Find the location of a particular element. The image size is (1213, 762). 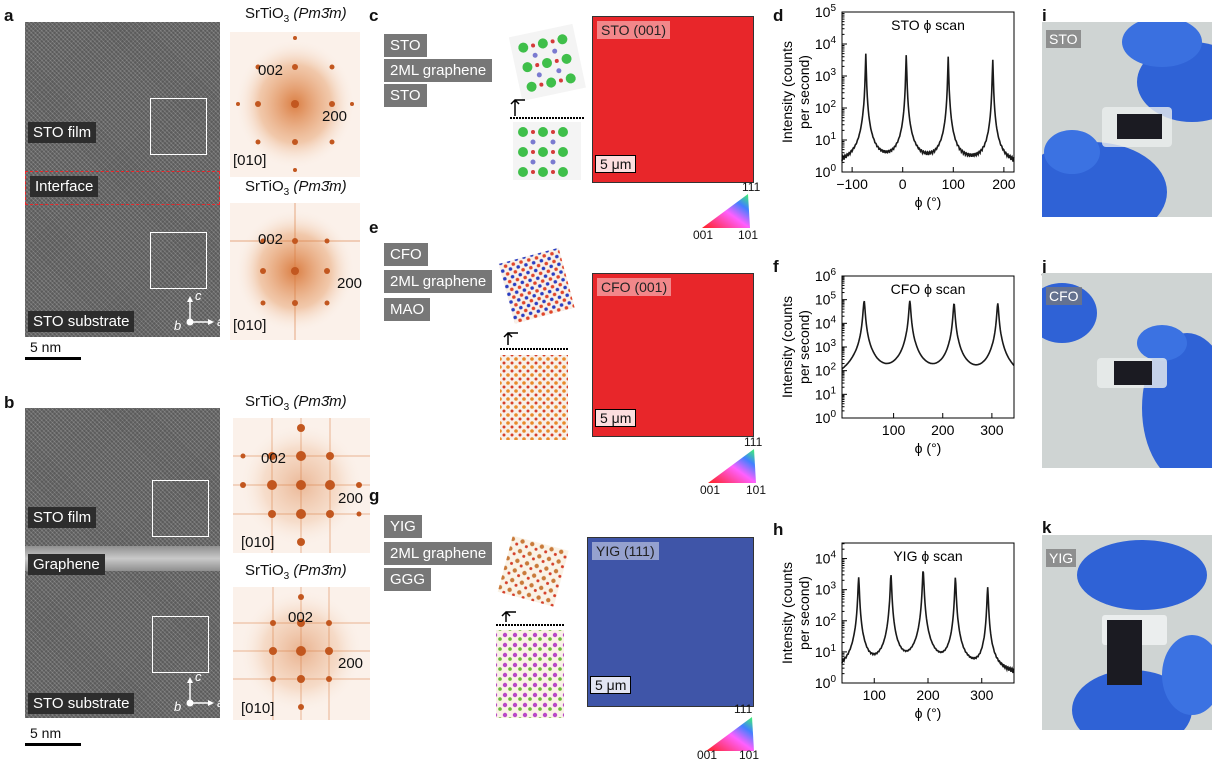

ebsd-title: STO (001) is located at coordinates (634, 30).